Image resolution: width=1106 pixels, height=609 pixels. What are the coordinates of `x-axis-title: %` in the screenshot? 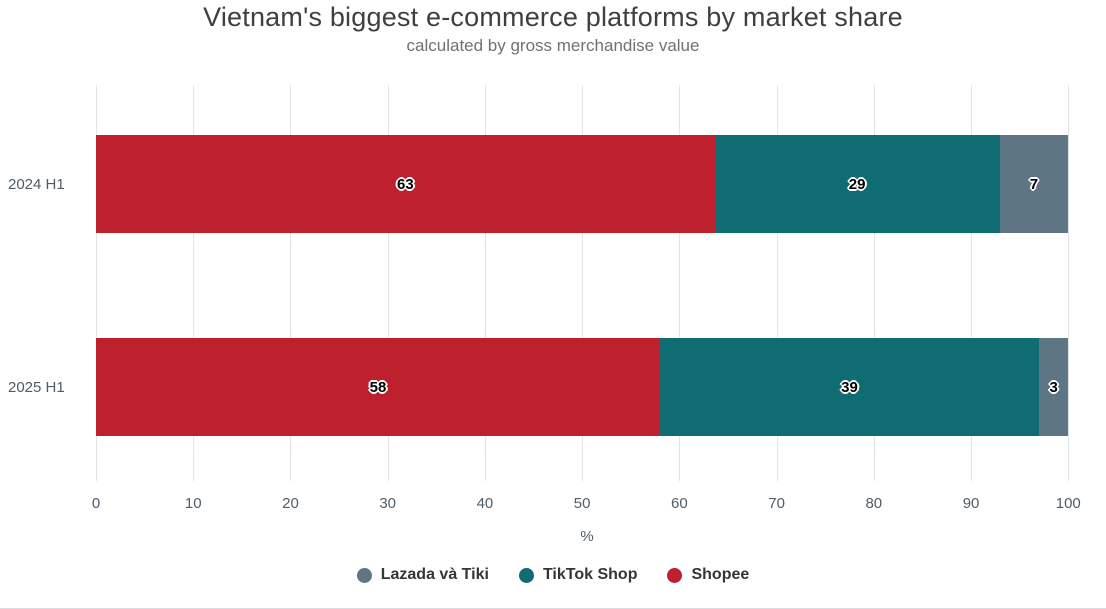 It's located at (587, 536).